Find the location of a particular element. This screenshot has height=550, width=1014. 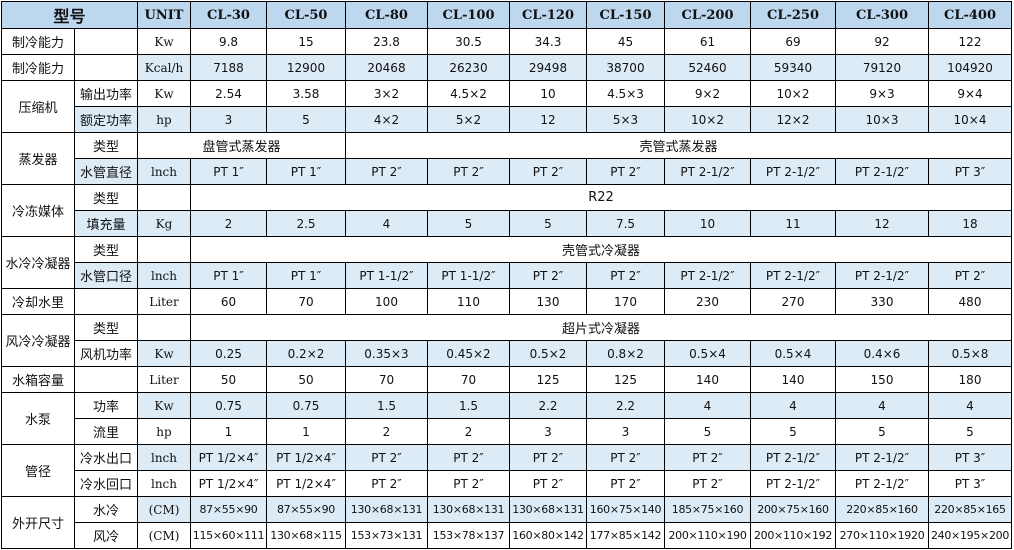

value-cell-cl-400: 240×195×200 is located at coordinates (970, 535).